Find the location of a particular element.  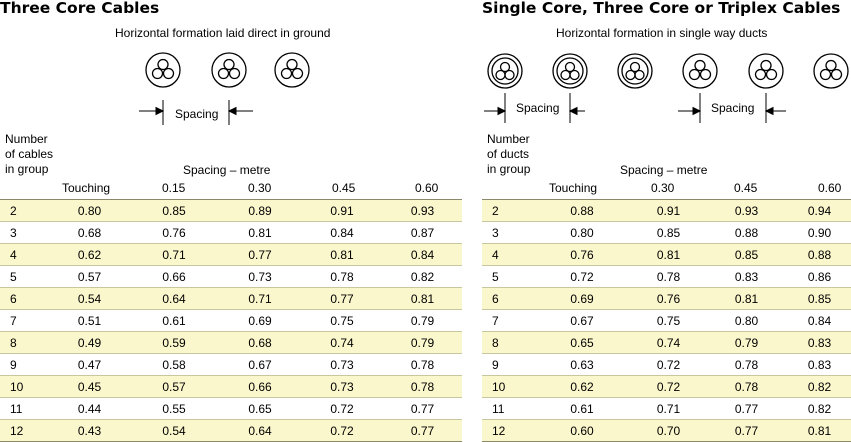

table-row: 9 0.63 0.72 0.78 0.83 is located at coordinates (666, 364).